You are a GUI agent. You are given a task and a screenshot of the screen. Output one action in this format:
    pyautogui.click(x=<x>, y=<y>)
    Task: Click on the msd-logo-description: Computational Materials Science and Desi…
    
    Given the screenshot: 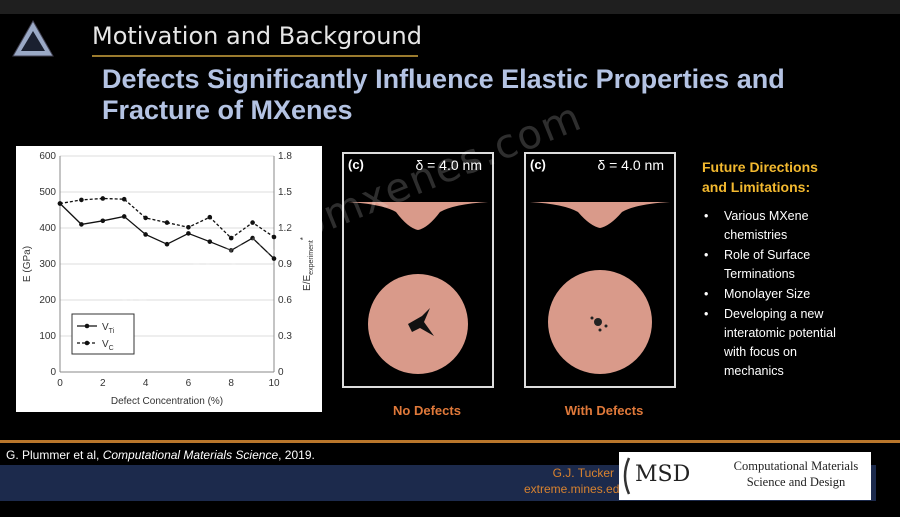 What is the action you would take?
    pyautogui.click(x=796, y=474)
    